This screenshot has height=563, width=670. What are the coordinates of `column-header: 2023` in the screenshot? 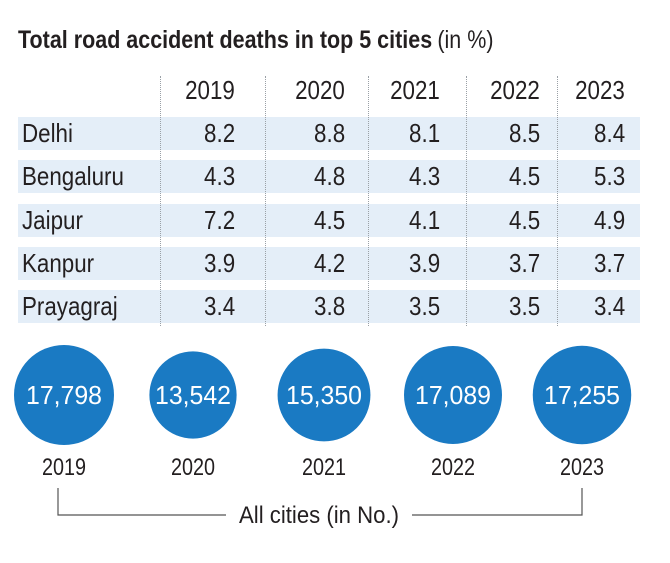 It's located at (600, 90).